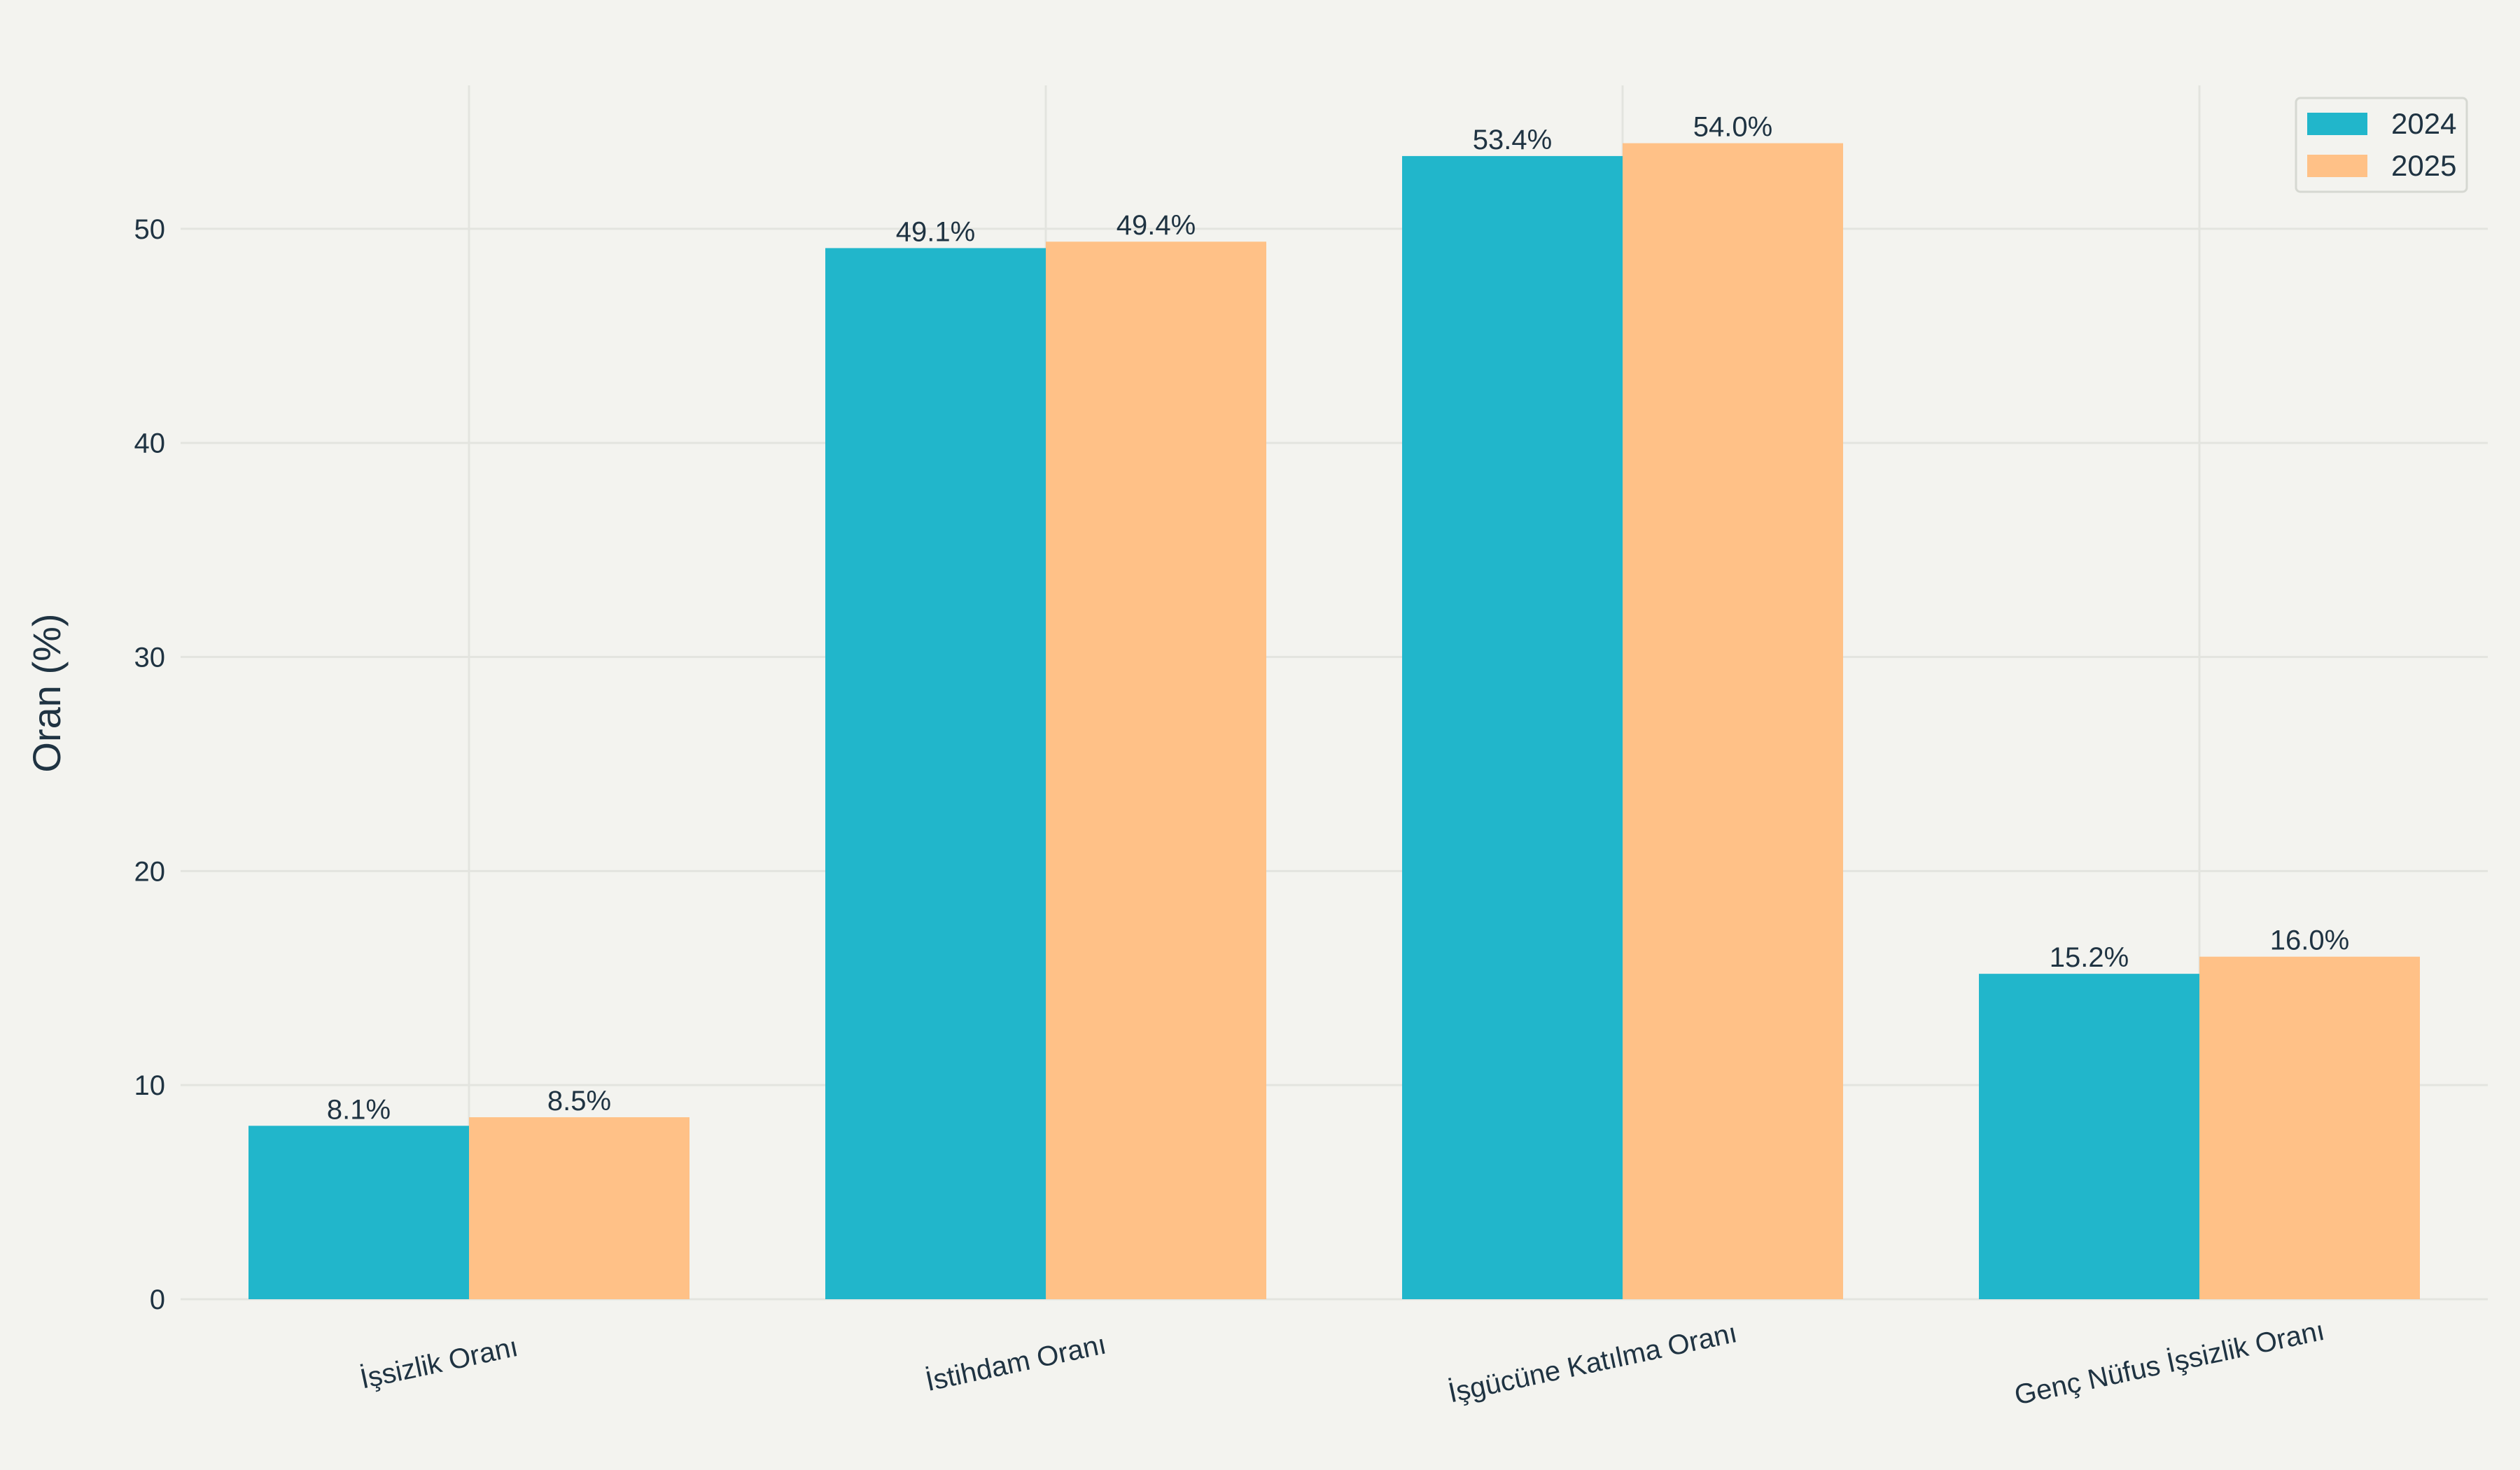 This screenshot has width=2520, height=1470. Describe the element at coordinates (935, 231) in the screenshot. I see `data-label-2024-2: 49.1%` at that location.